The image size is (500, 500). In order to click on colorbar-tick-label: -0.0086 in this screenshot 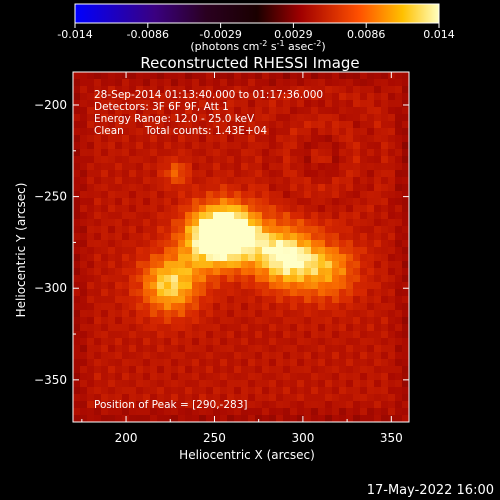, I will do `click(148, 34)`.